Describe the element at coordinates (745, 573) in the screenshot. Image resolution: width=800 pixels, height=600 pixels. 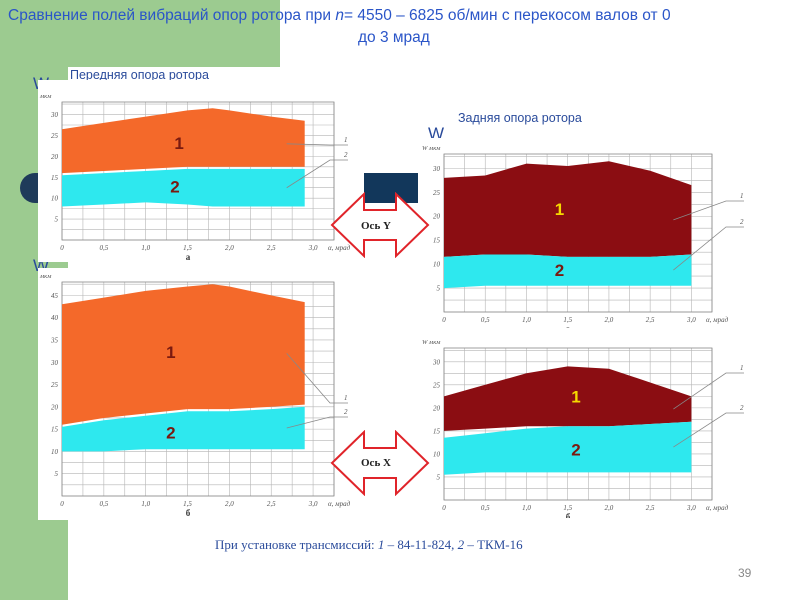
I see `page-number: 39` at that location.